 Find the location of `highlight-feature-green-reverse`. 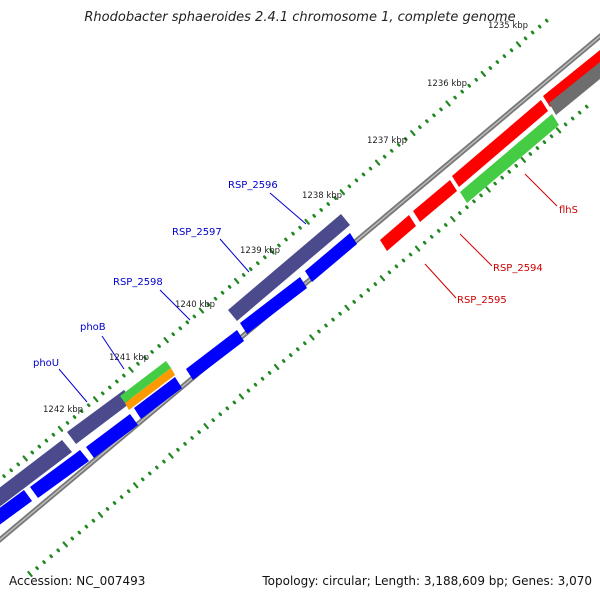

highlight-feature-green-reverse is located at coordinates (509, 158).